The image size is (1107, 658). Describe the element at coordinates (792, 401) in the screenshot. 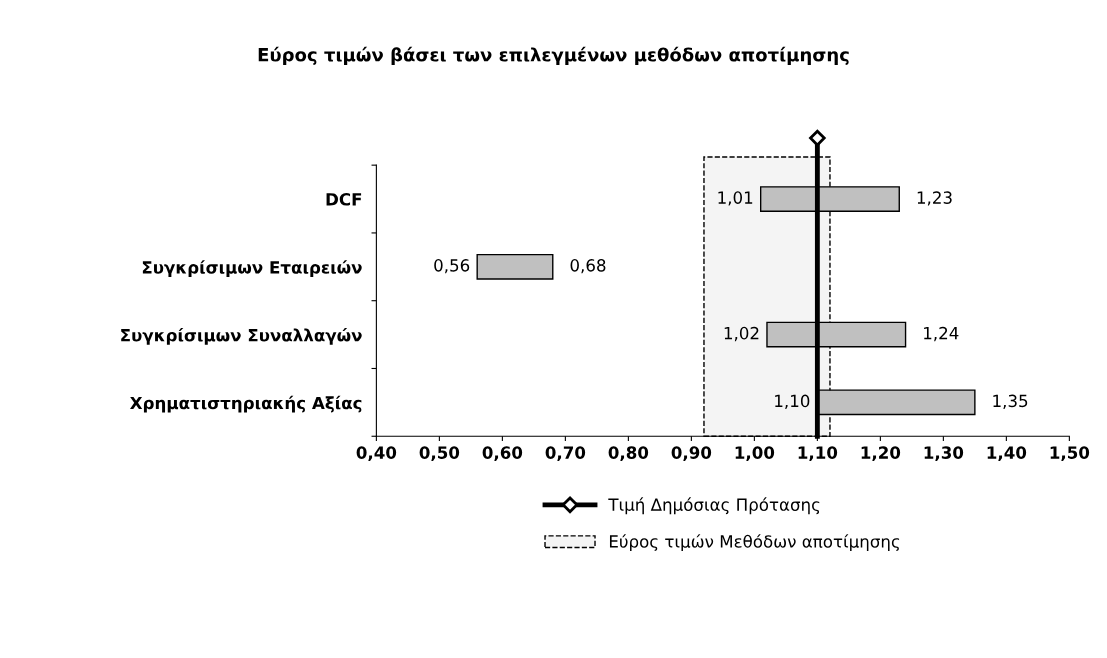

I see `annotation: 1,10` at that location.